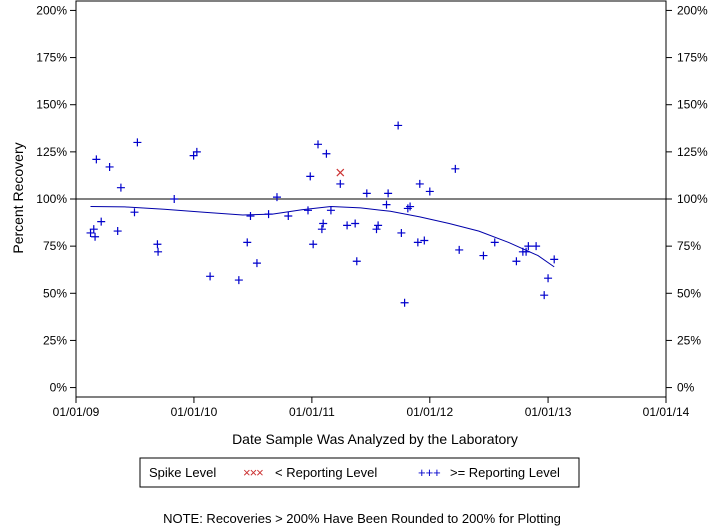 The width and height of the screenshot is (720, 528). What do you see at coordinates (253, 472) in the screenshot?
I see `legend-marker-below-reporting: ×××` at bounding box center [253, 472].